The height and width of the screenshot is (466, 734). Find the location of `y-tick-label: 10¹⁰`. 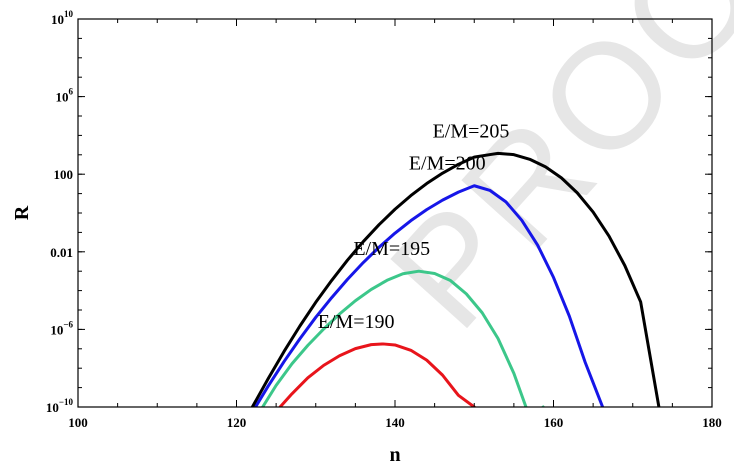

y-tick-label: 10¹⁰ is located at coordinates (62, 18).